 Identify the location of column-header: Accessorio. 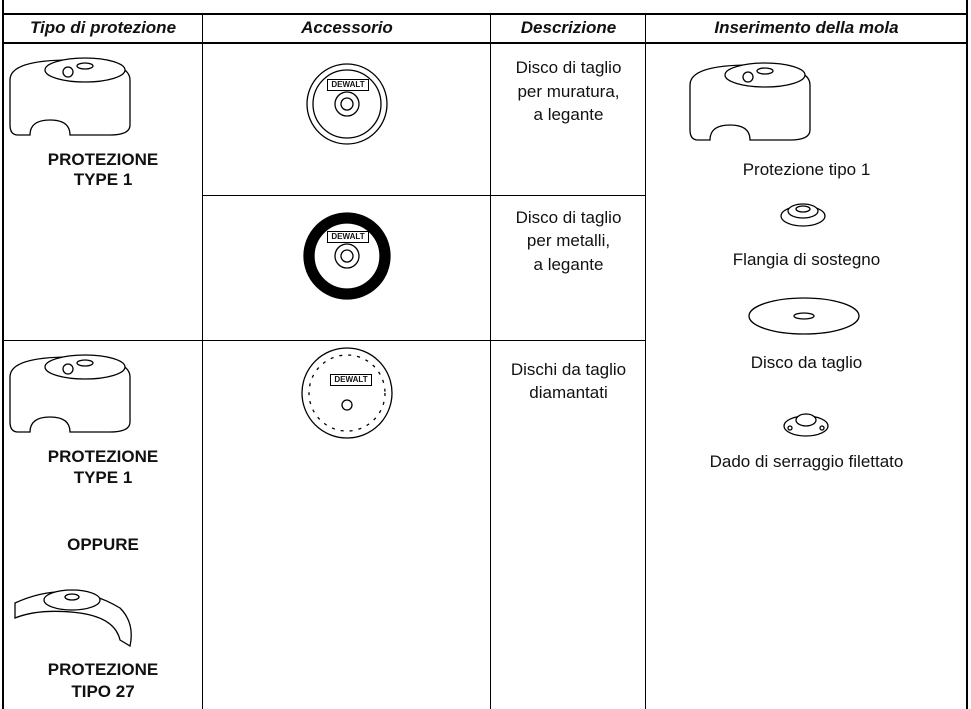
(347, 27).